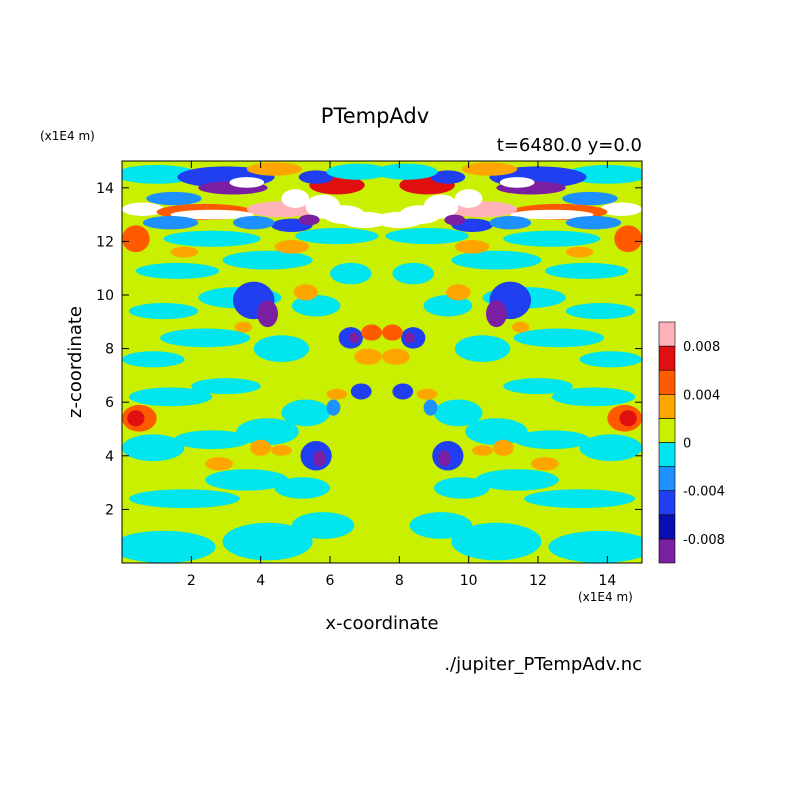  What do you see at coordinates (704, 540) in the screenshot?
I see `colorbar-tick-label: -0.008` at bounding box center [704, 540].